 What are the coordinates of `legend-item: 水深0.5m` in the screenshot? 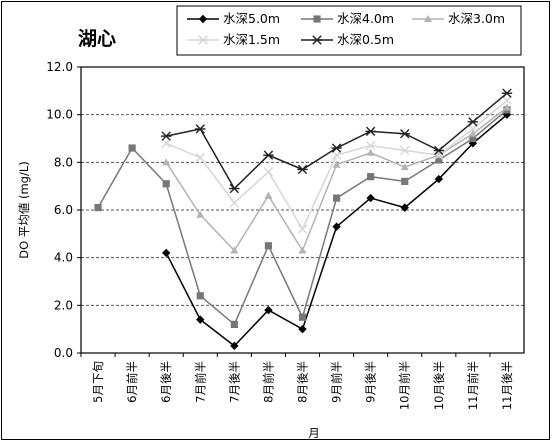 It's located at (347, 39).